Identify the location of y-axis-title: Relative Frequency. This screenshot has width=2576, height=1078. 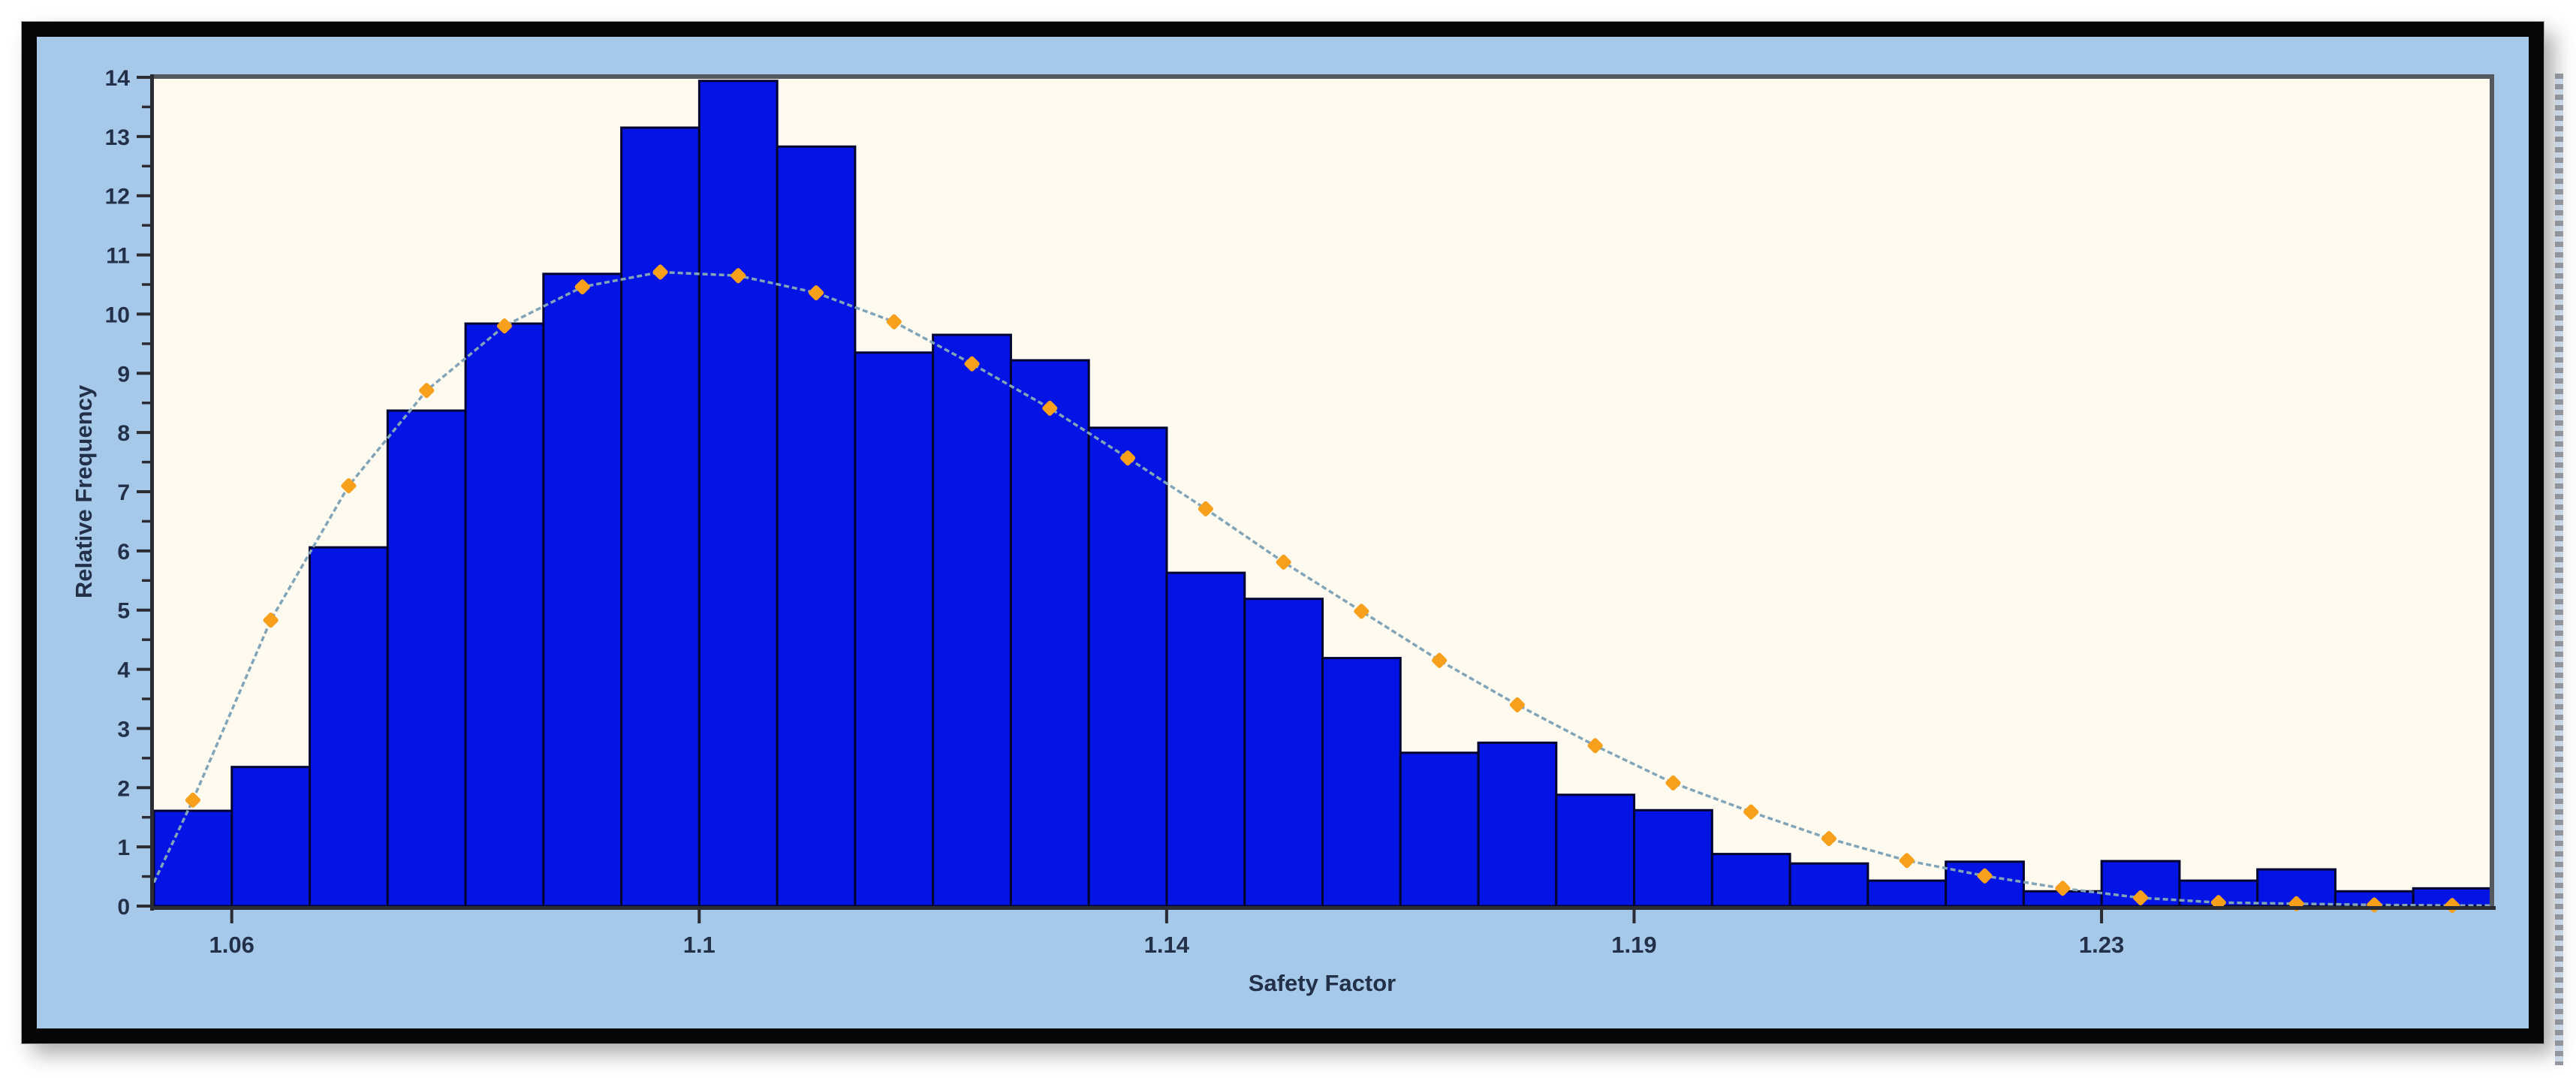
(84, 491).